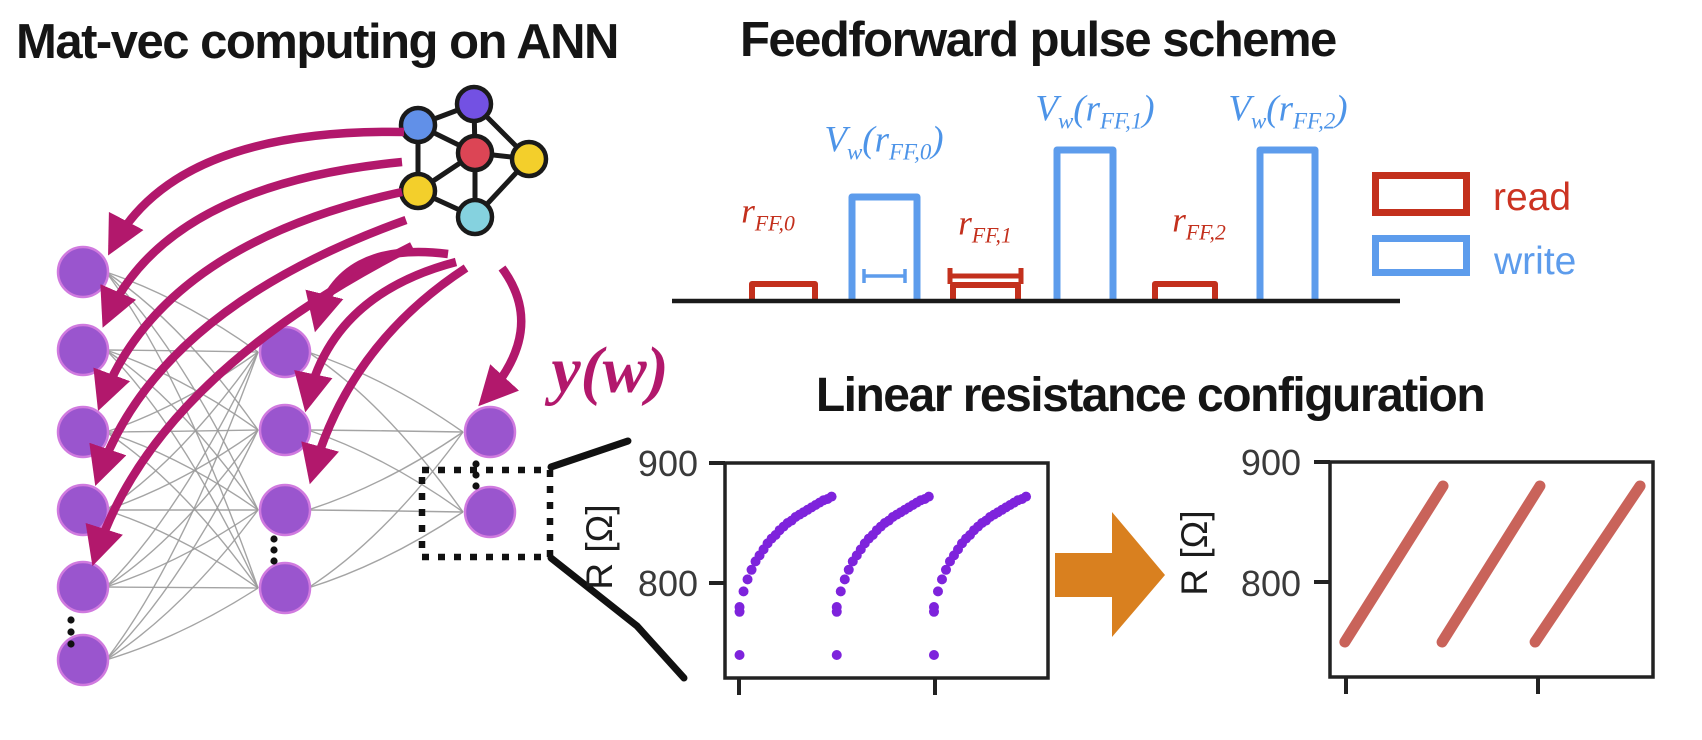  What do you see at coordinates (1421, 194) in the screenshot?
I see `legend-read-swatch` at bounding box center [1421, 194].